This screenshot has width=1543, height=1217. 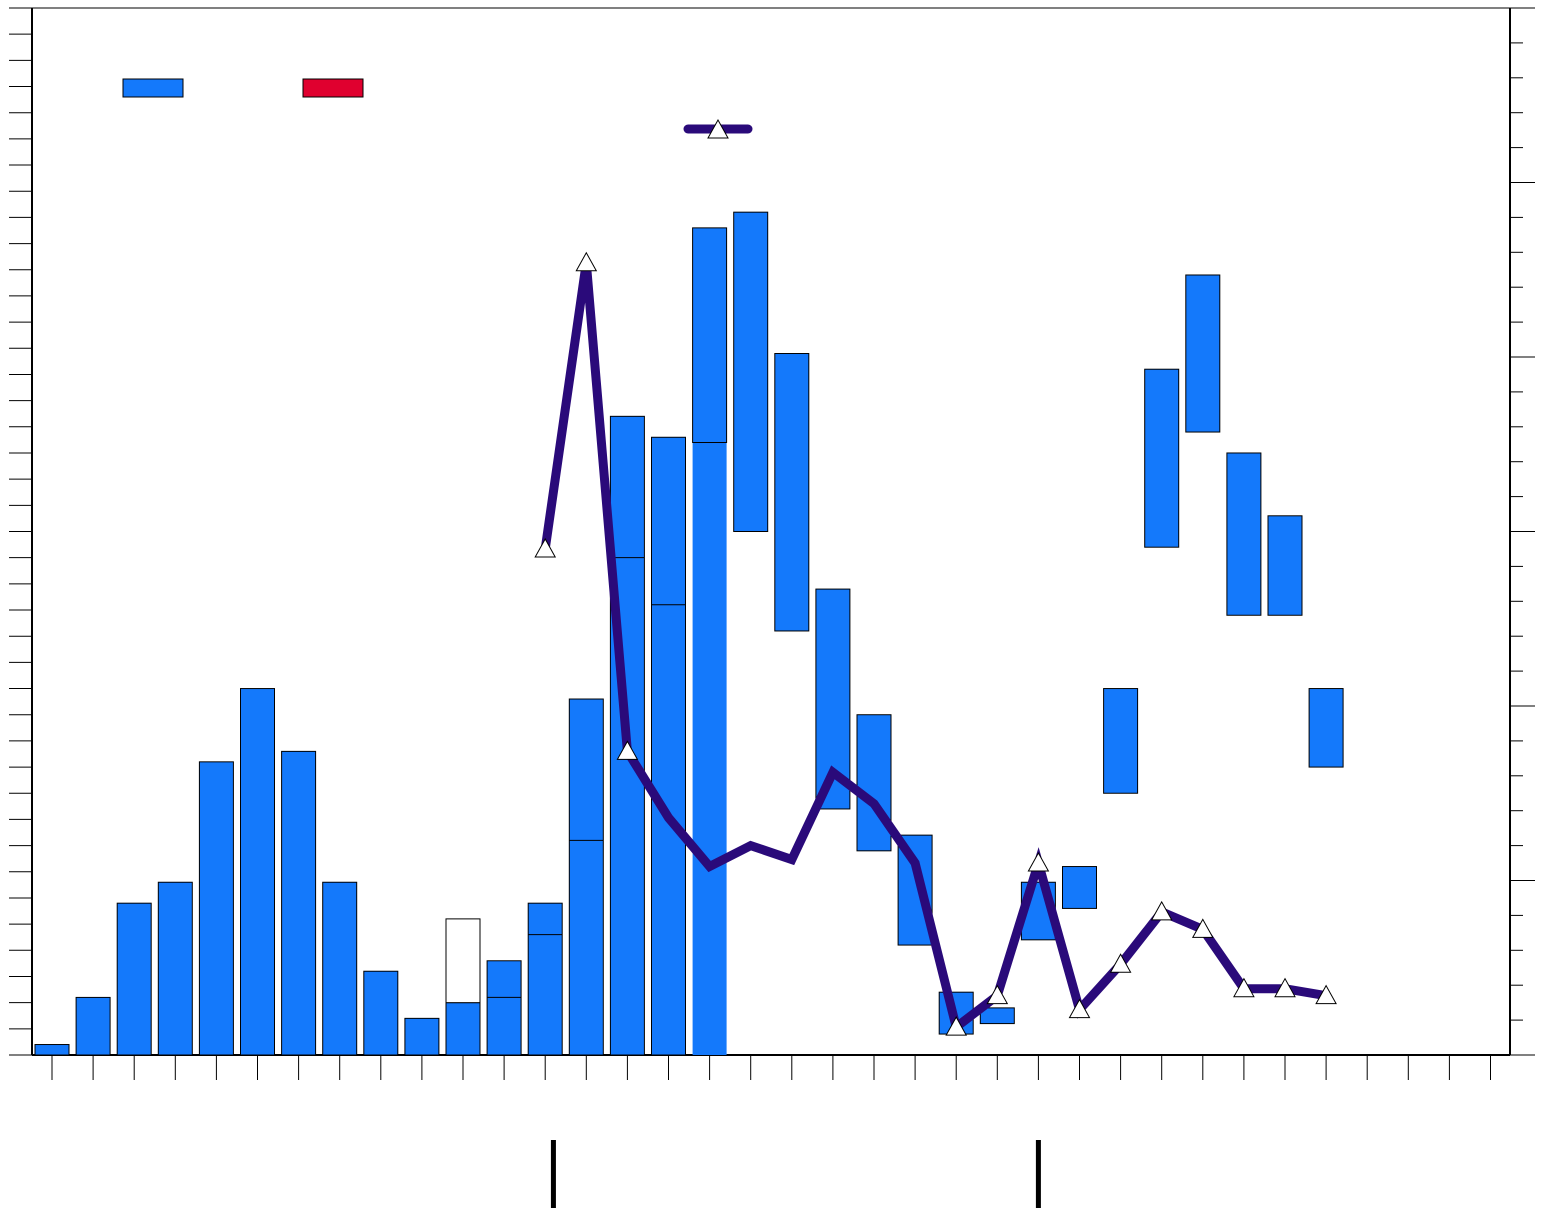 I want to click on period-markers, so click(x=795, y=1174).